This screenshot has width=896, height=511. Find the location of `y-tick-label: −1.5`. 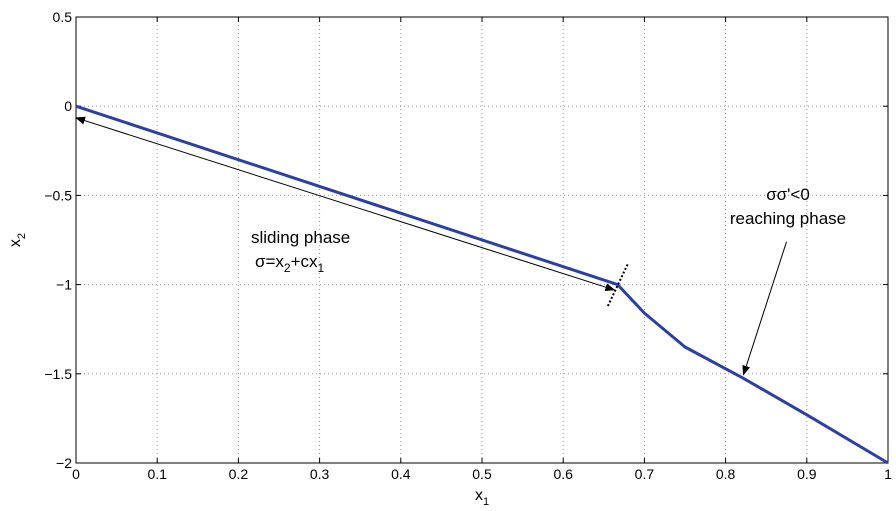

y-tick-label: −1.5 is located at coordinates (58, 374).